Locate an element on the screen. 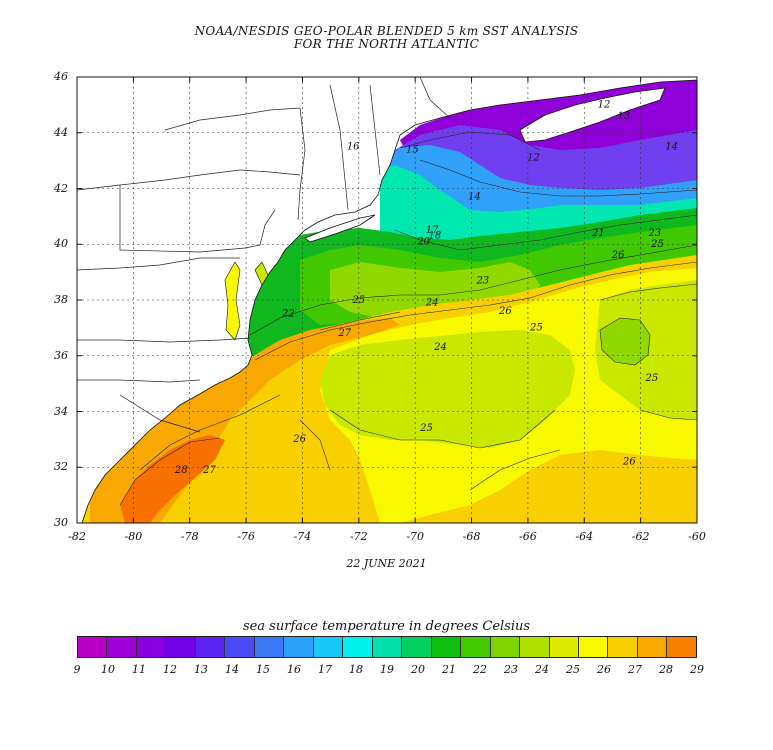 The width and height of the screenshot is (773, 750). y-tick-label: 36 is located at coordinates (61, 355).